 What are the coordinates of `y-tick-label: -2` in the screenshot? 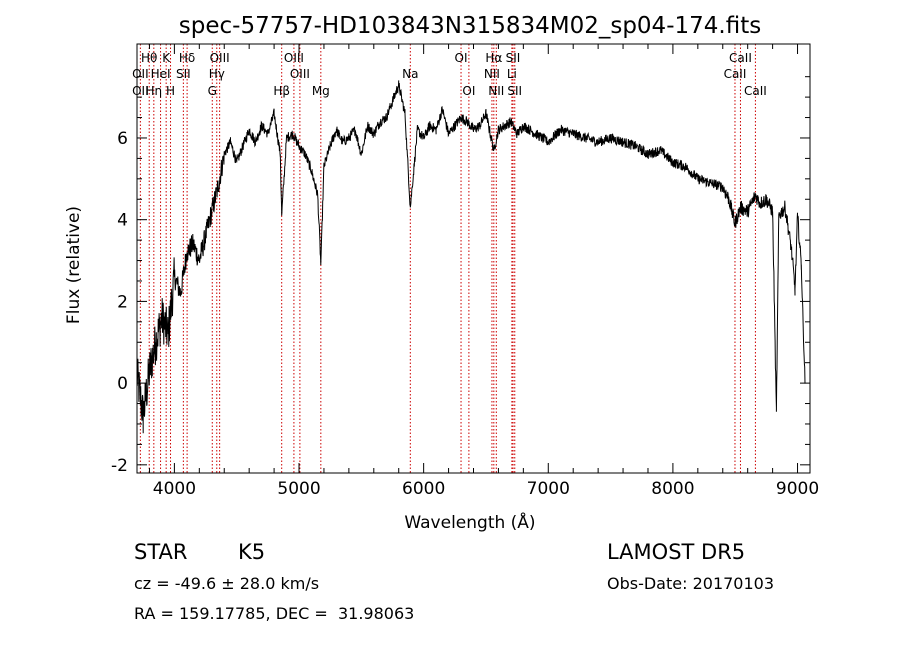 It's located at (119, 466).